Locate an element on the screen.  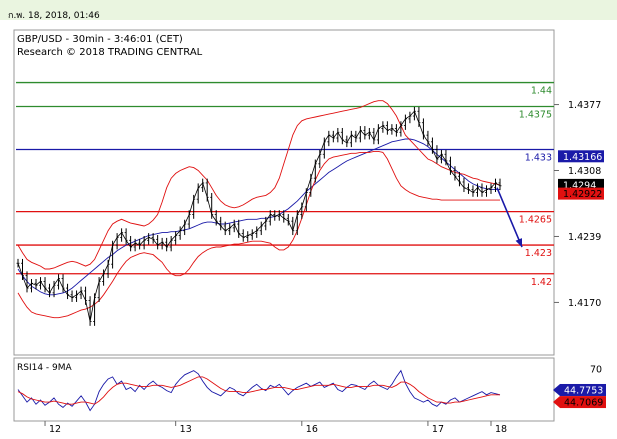
y-tick-label-1: 1.4308 is located at coordinates (584, 171).